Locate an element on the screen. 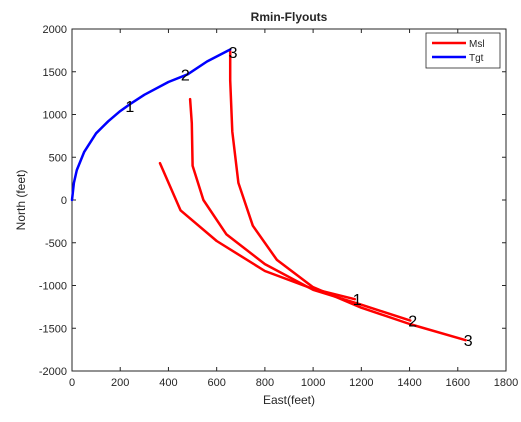  legend-label-msl: Msl is located at coordinates (477, 44).